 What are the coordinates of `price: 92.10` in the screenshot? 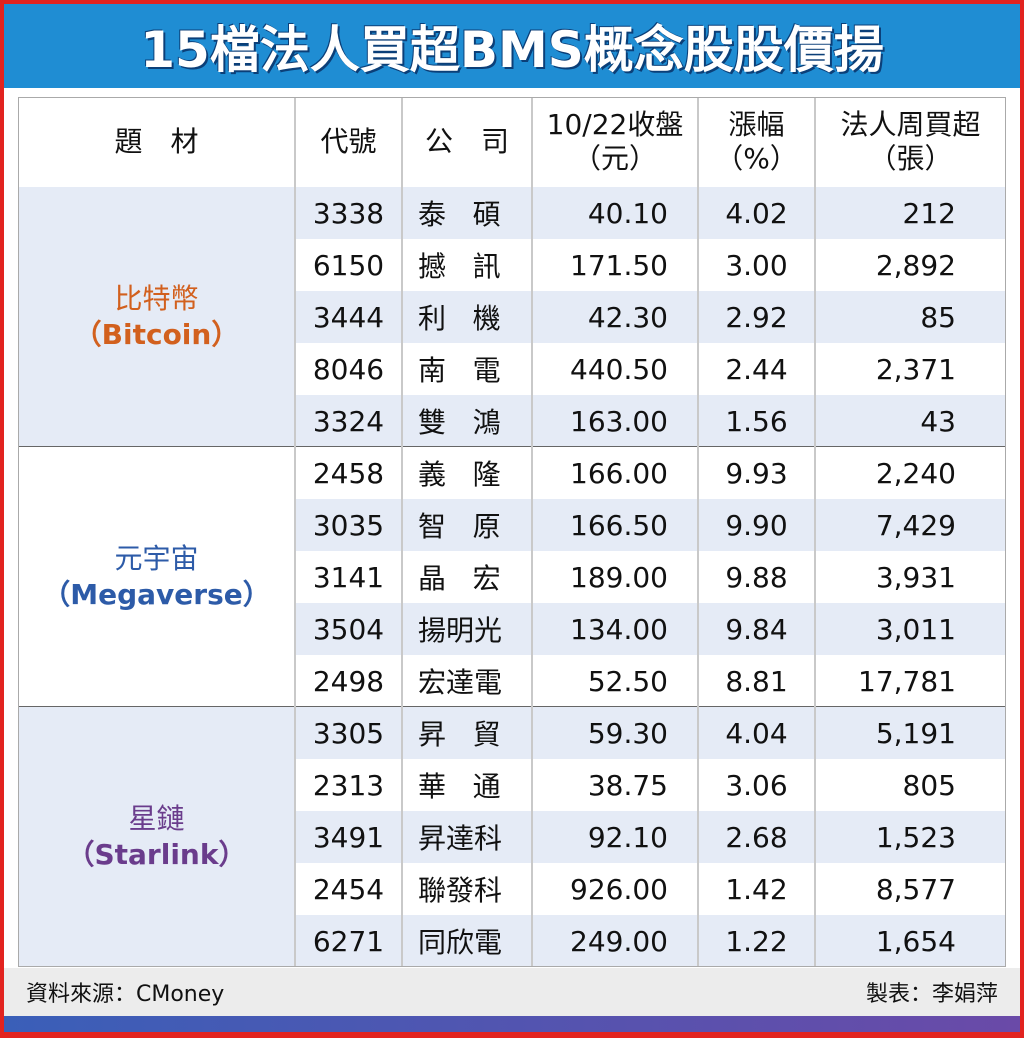 It's located at (627, 837).